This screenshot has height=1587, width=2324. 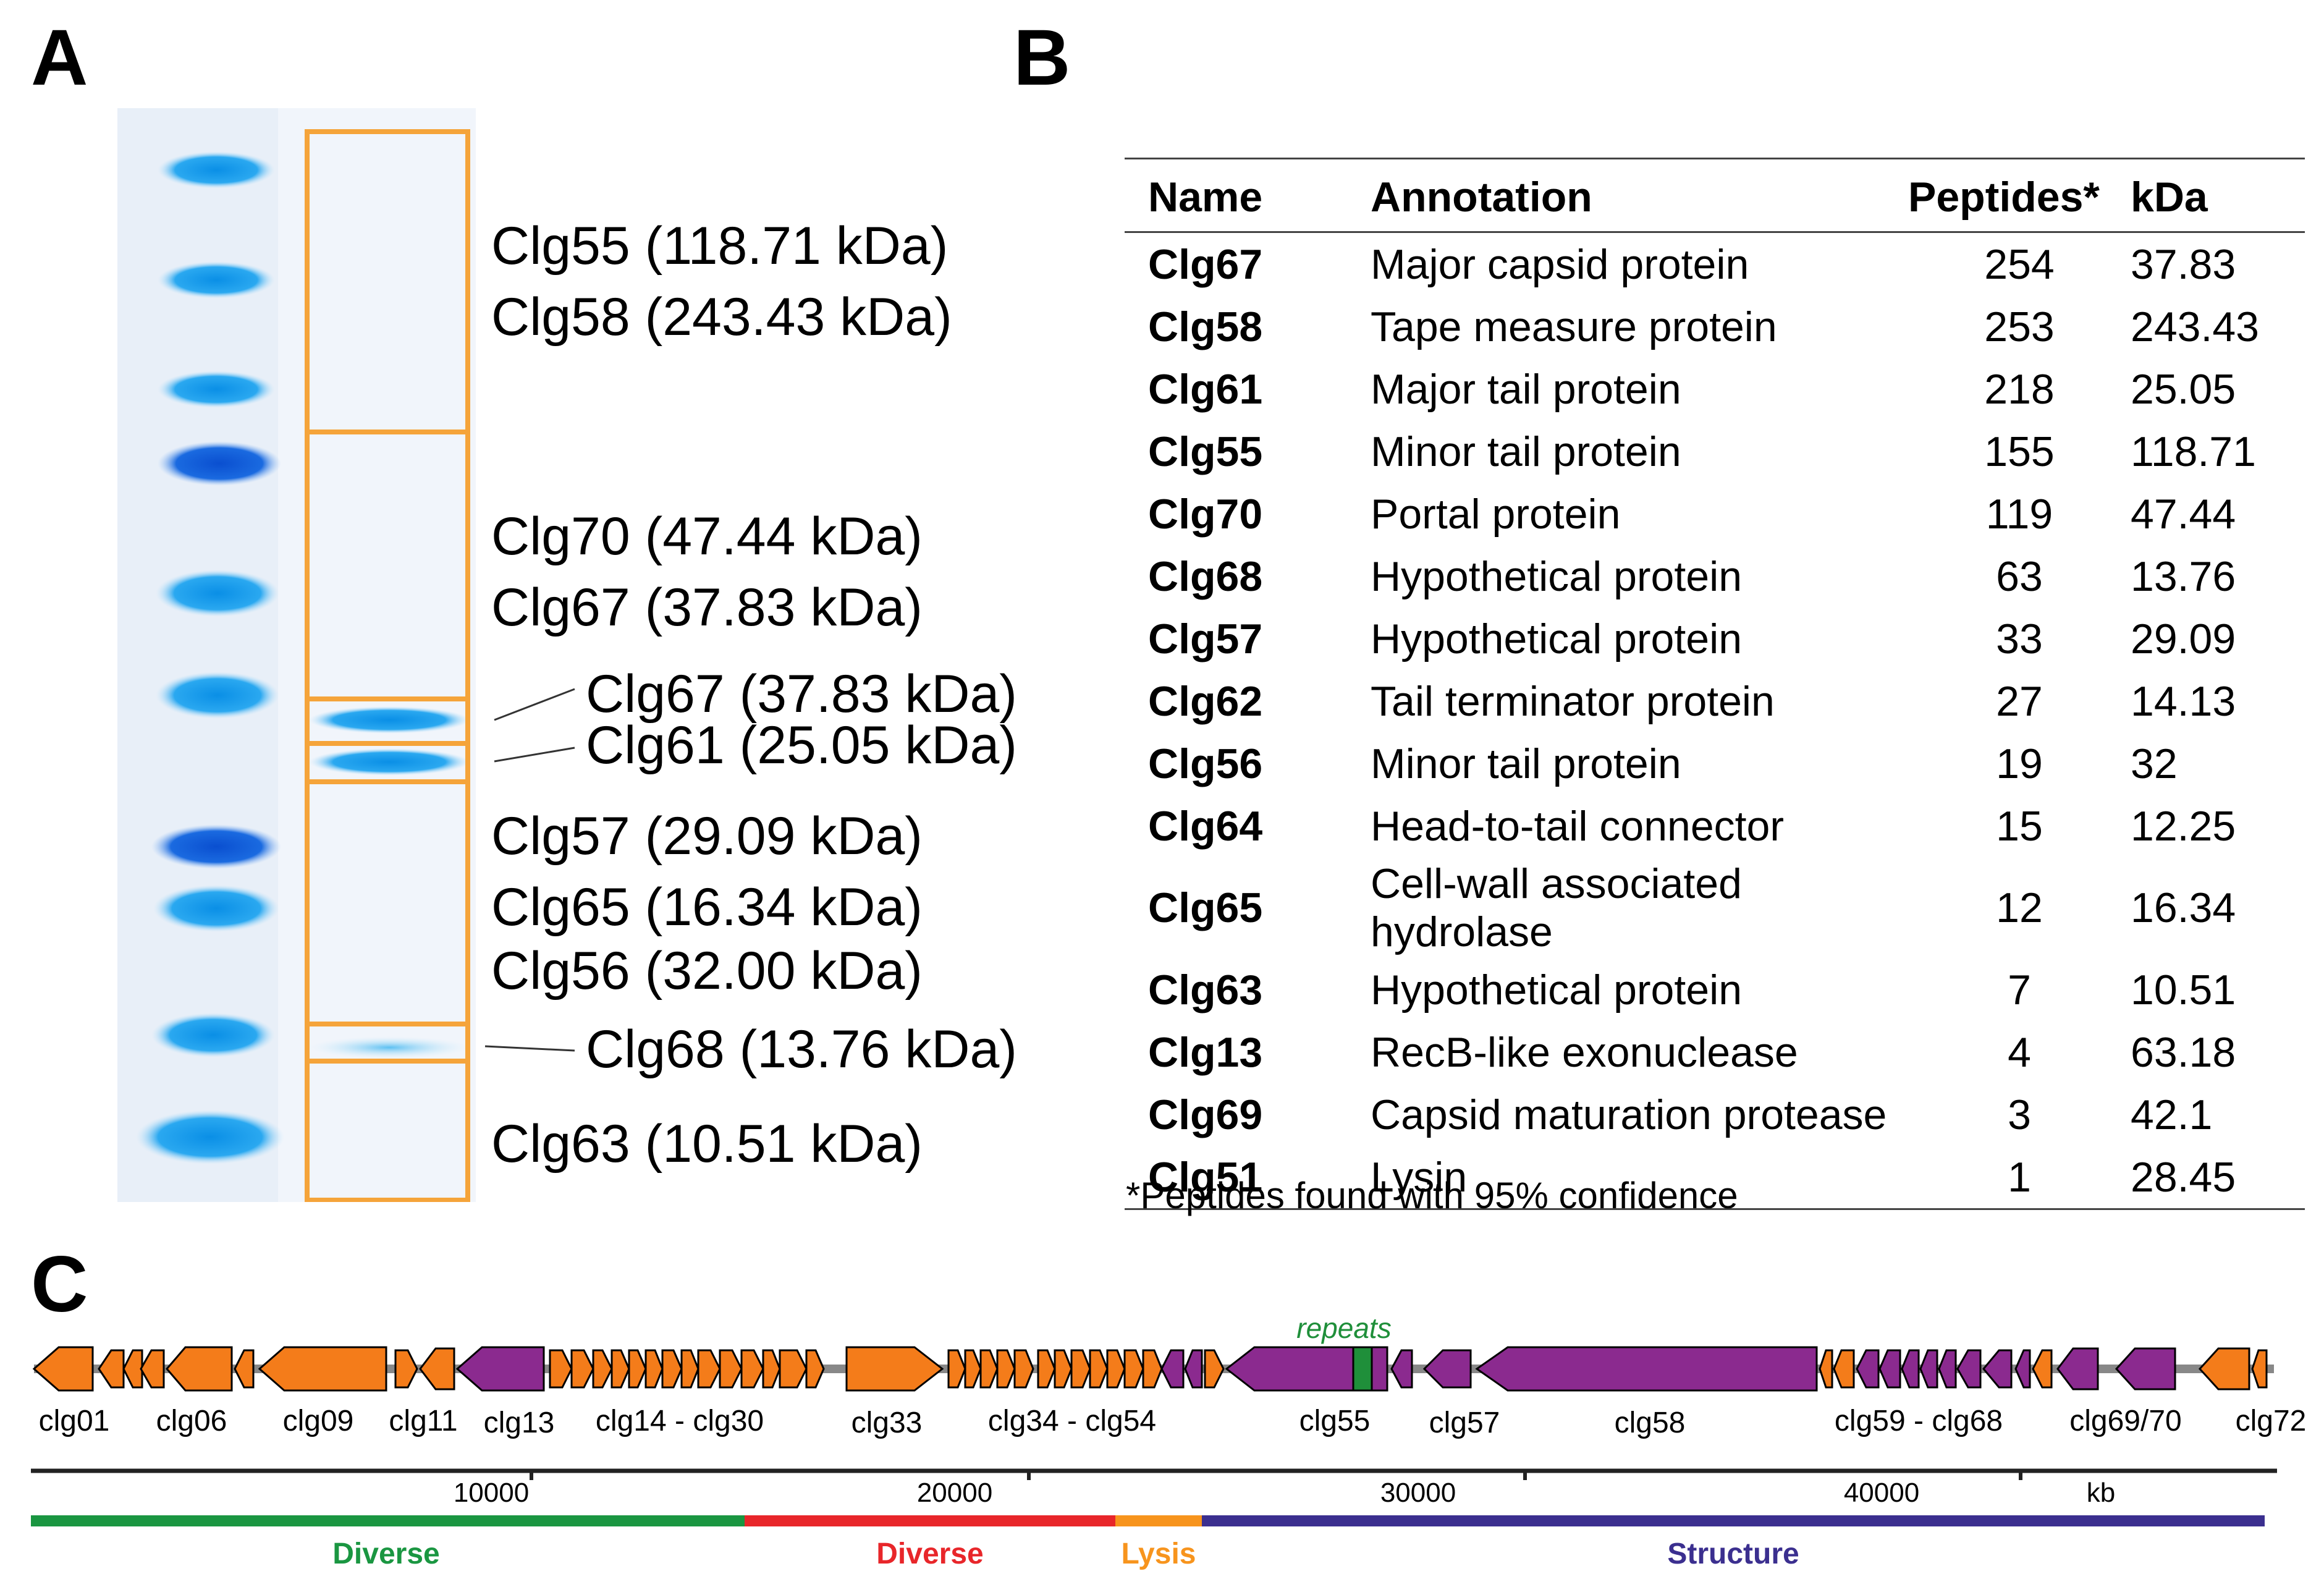 I want to click on genes-diverse-left, so click(x=243, y=1369).